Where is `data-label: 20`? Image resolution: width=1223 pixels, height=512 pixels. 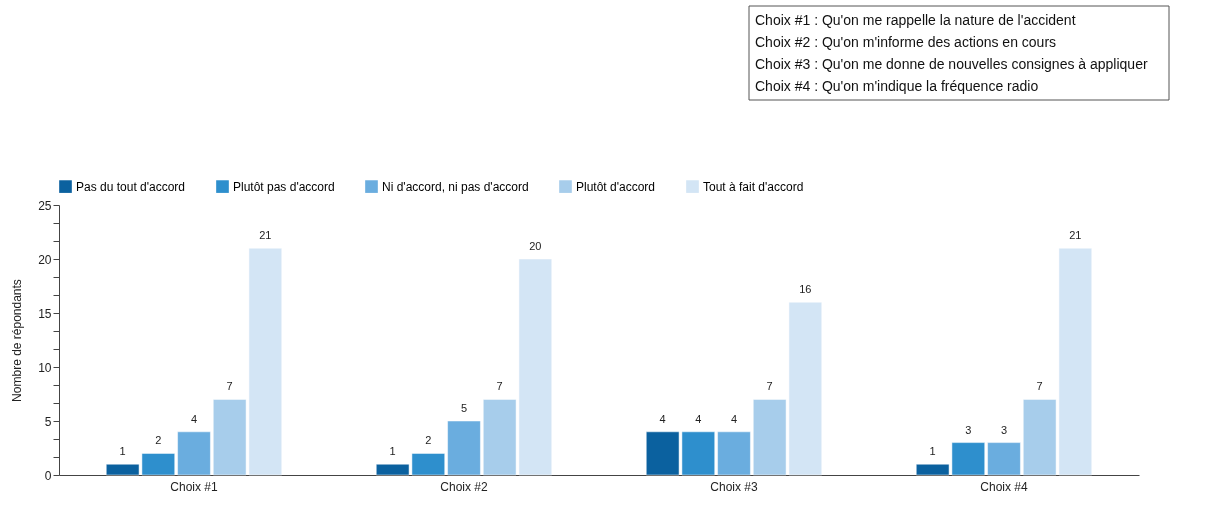 data-label: 20 is located at coordinates (535, 246).